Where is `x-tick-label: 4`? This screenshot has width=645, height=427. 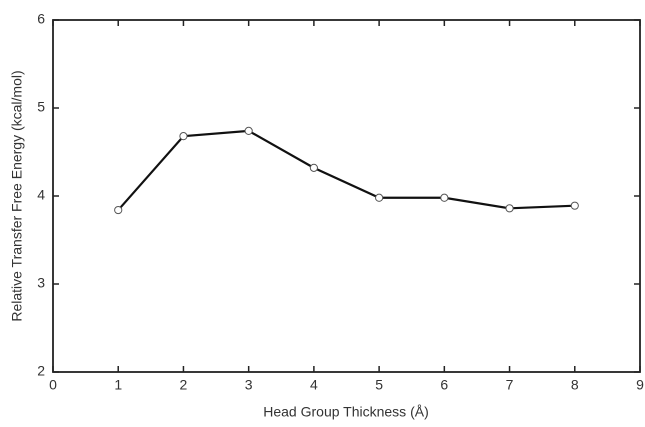 x-tick-label: 4 is located at coordinates (314, 385).